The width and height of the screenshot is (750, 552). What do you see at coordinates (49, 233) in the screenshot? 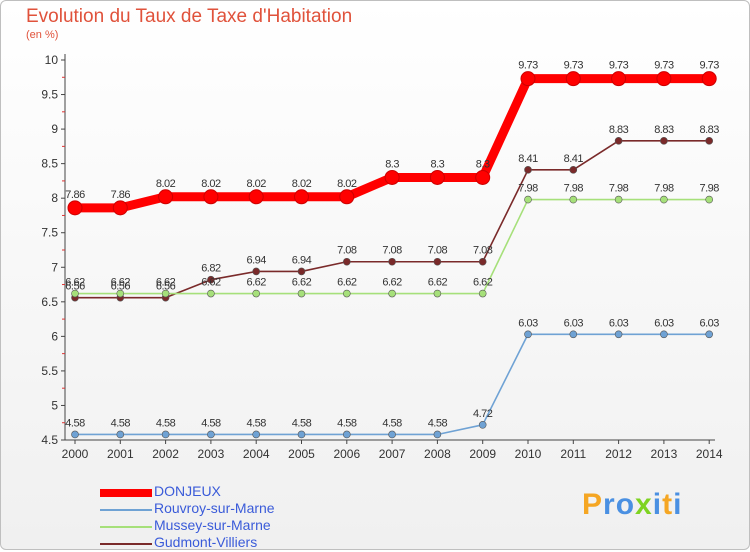
I see `y-tick-label: 7.5` at bounding box center [49, 233].